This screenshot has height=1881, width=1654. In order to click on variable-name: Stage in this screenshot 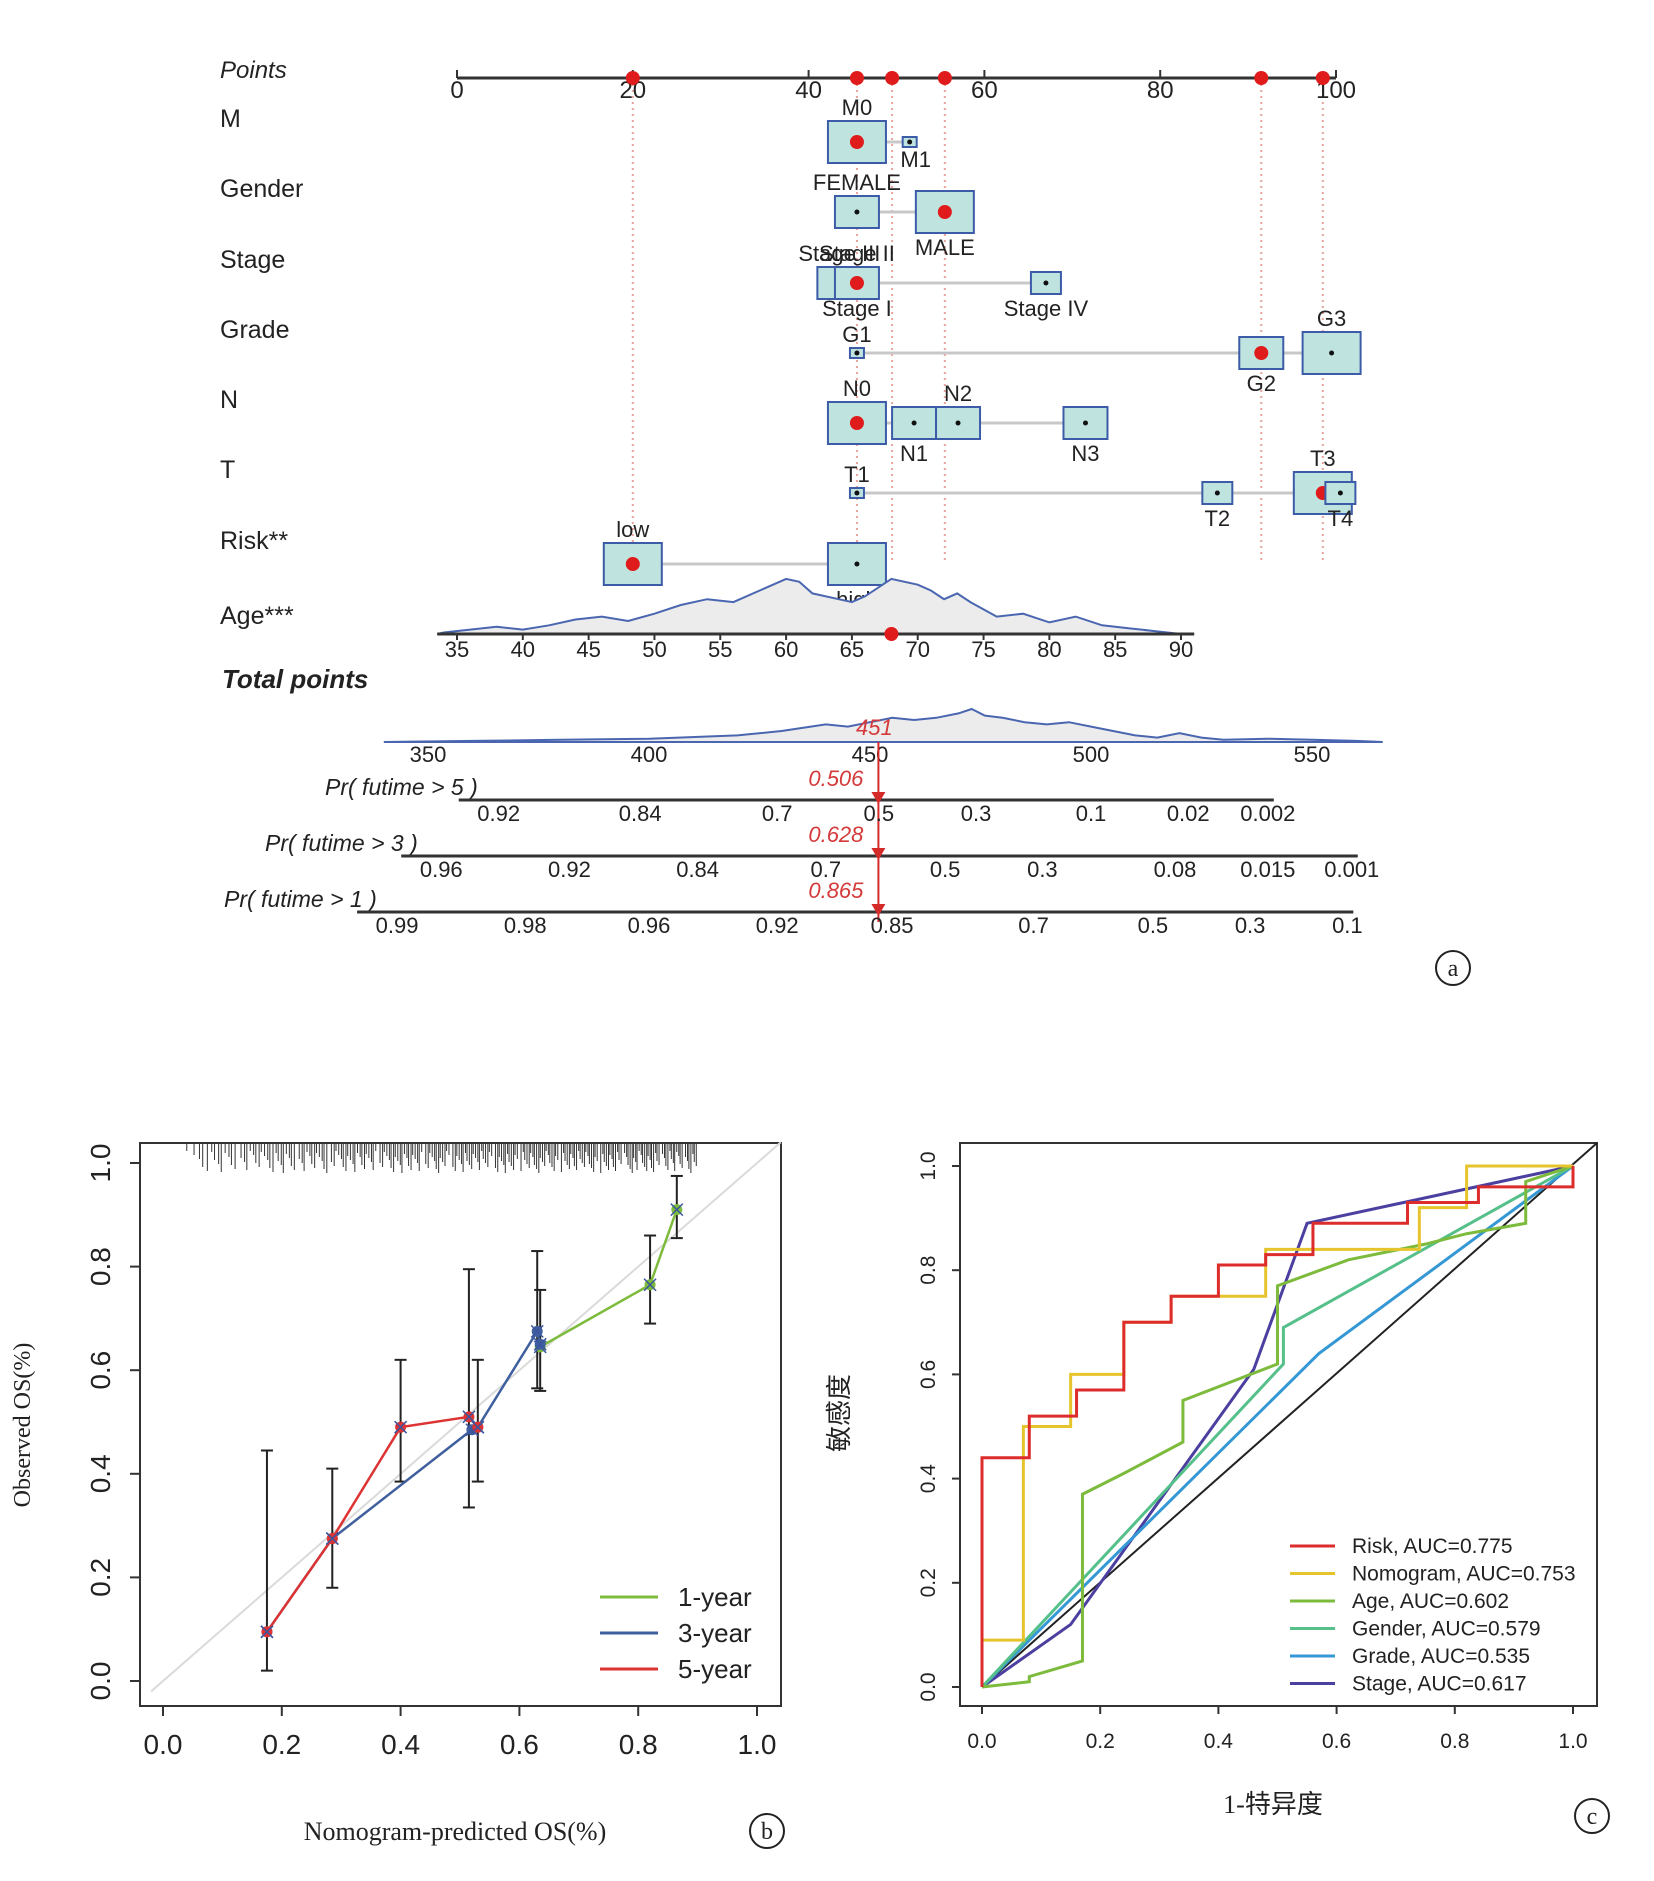, I will do `click(252, 260)`.